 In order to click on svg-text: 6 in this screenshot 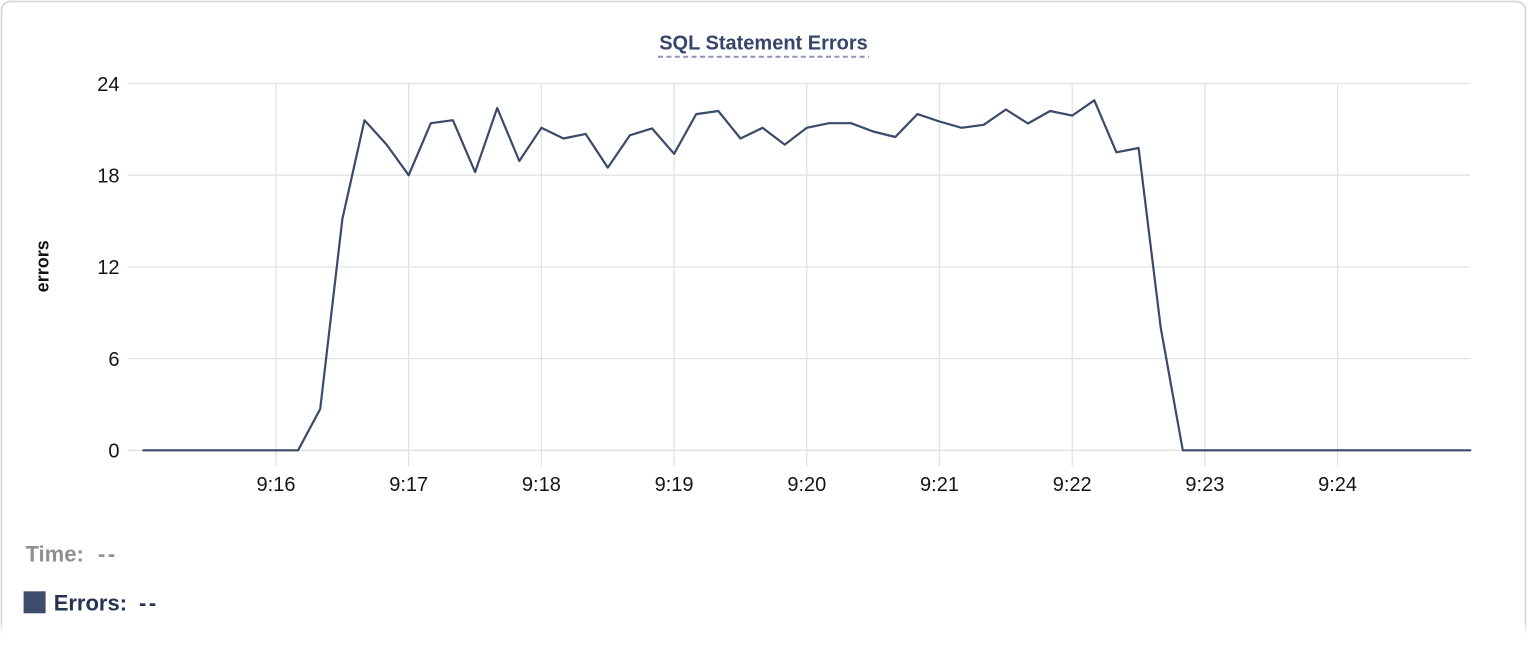, I will do `click(113, 360)`.